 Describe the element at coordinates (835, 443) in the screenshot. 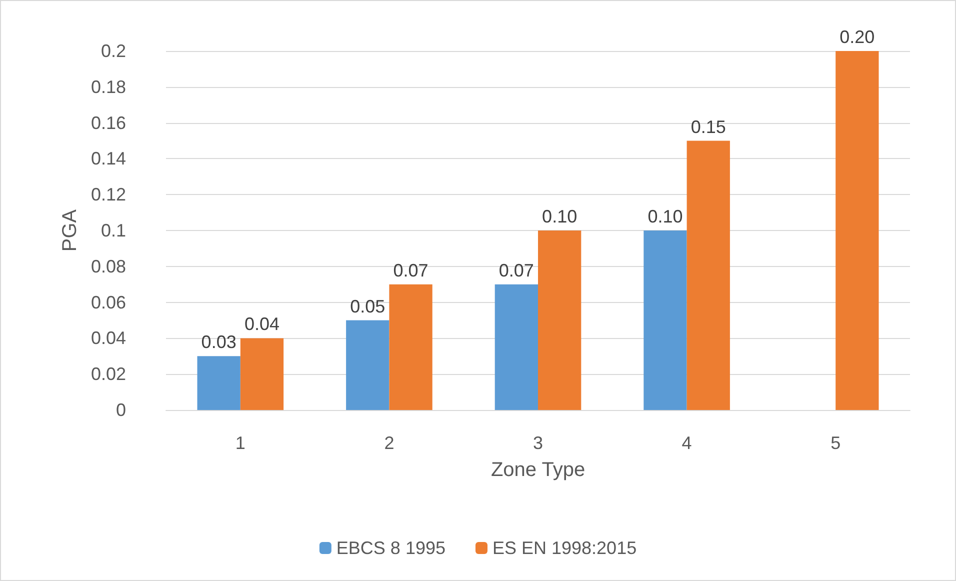

I see `x-tick-label: 5` at that location.